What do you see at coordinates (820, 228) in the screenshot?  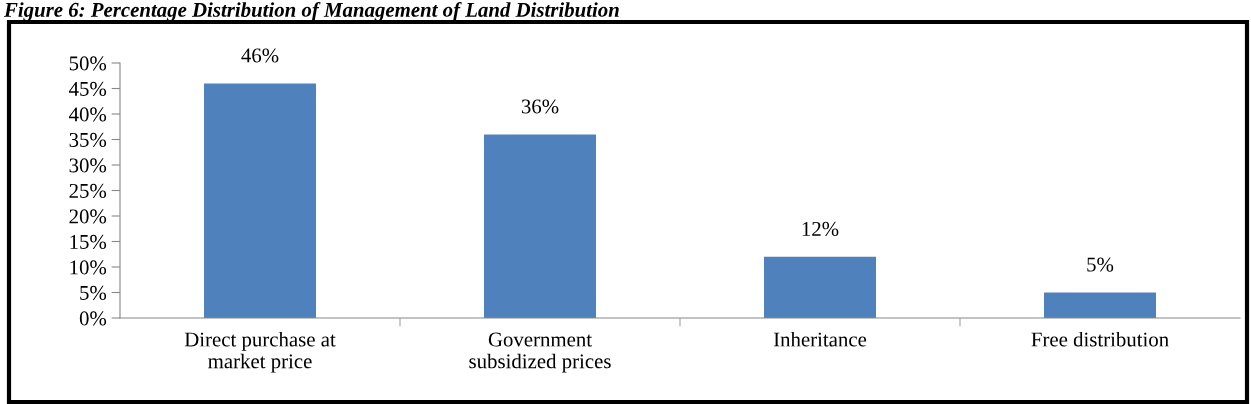 I see `data-label: 12%` at bounding box center [820, 228].